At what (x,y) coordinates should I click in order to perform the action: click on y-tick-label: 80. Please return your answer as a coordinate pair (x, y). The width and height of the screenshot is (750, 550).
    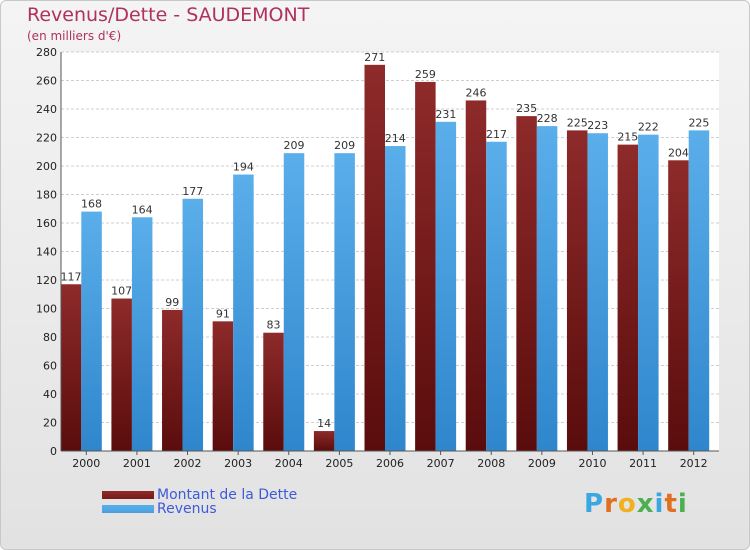
    Looking at the image, I should click on (50, 337).